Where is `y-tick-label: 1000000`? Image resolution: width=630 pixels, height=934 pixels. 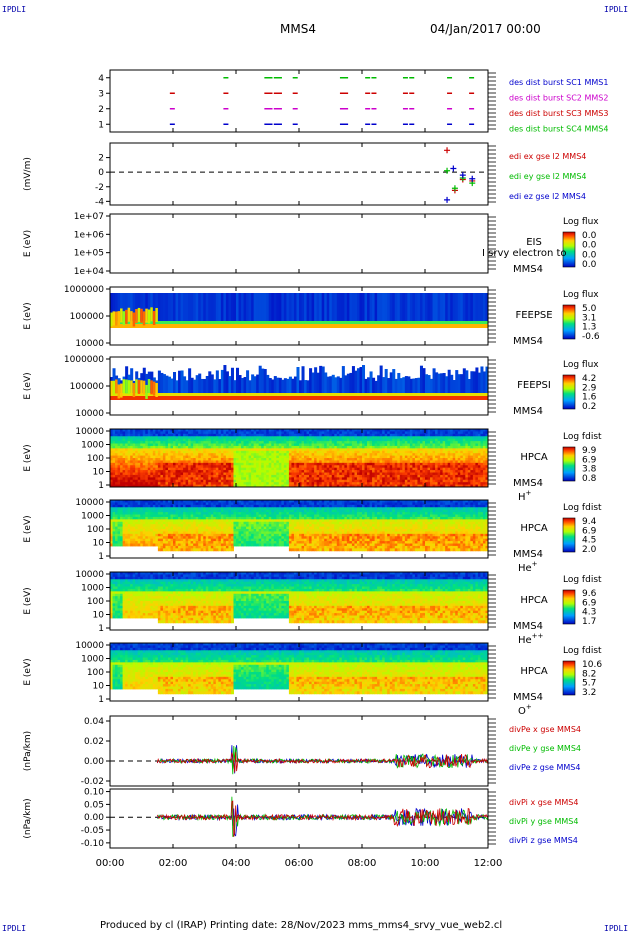
y-tick-label: 1000000 is located at coordinates (84, 290).